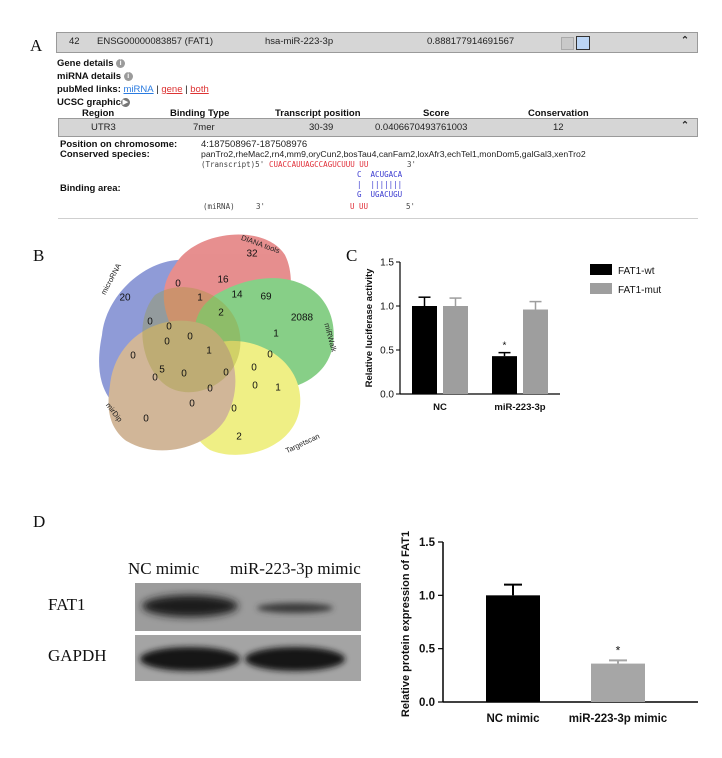 This screenshot has height=758, width=722. I want to click on arrow-right-icon: ▶, so click(125, 102).